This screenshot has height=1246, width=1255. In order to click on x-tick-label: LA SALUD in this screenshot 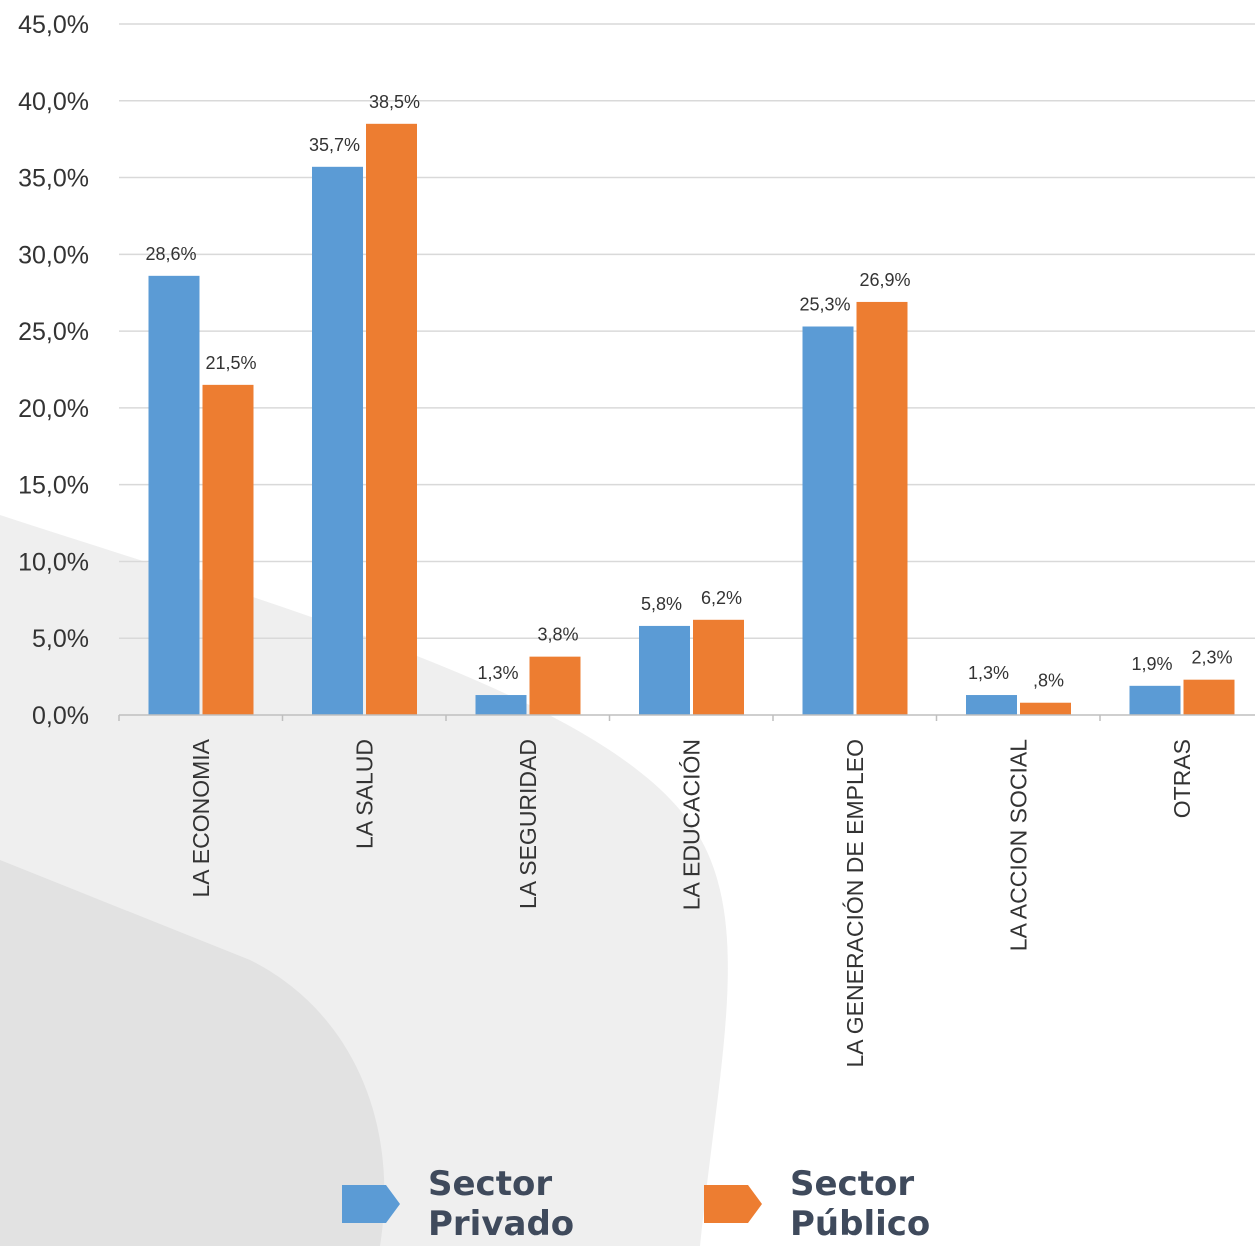, I will do `click(365, 794)`.